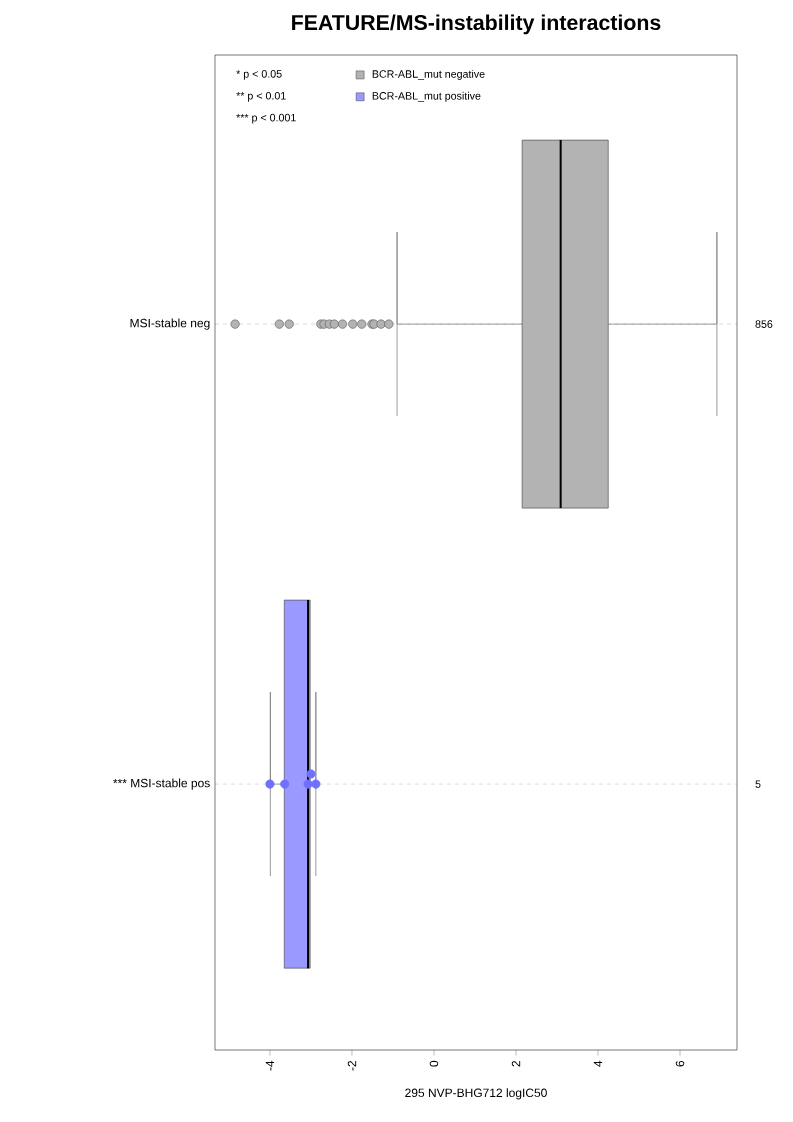 The height and width of the screenshot is (1122, 793). I want to click on x-tick-label: -2, so click(352, 1066).